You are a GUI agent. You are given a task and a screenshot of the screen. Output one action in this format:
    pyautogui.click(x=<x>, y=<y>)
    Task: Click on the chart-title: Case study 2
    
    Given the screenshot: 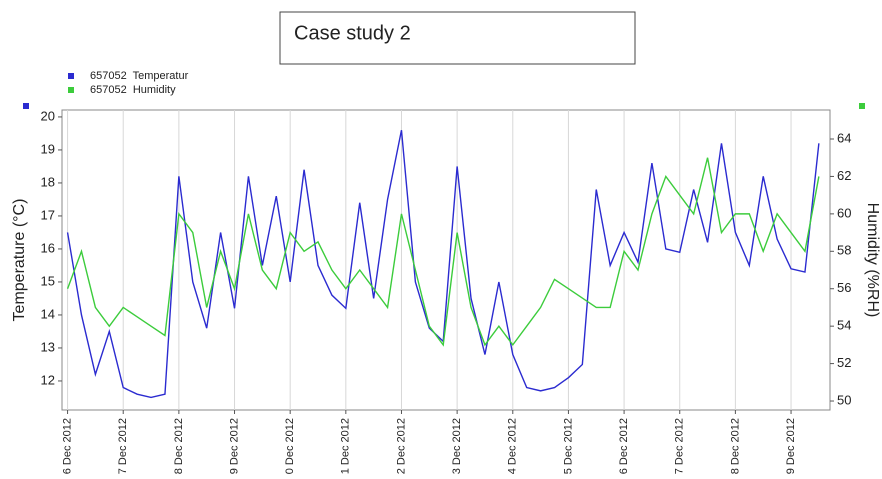 What is the action you would take?
    pyautogui.click(x=352, y=33)
    